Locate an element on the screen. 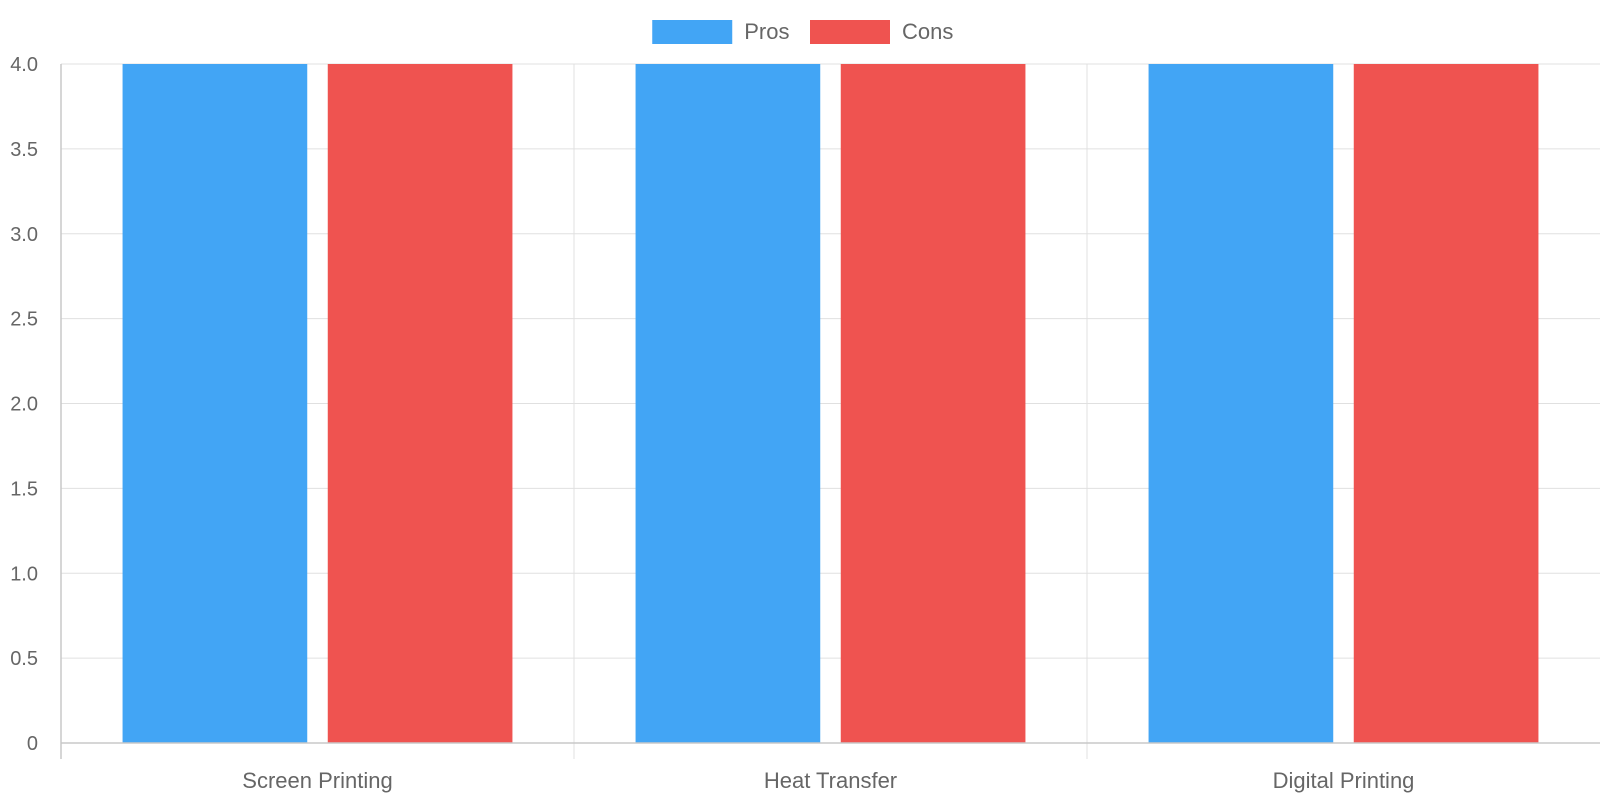 The width and height of the screenshot is (1600, 805). legend-item-pros: Pros is located at coordinates (720, 31).